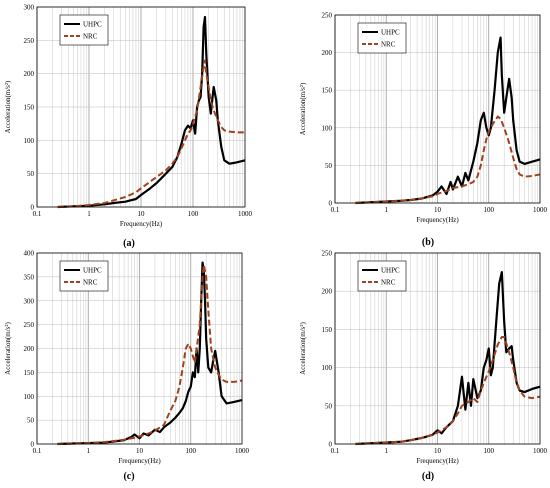  Describe the element at coordinates (128, 476) in the screenshot. I see `panel-label: (c)` at that location.